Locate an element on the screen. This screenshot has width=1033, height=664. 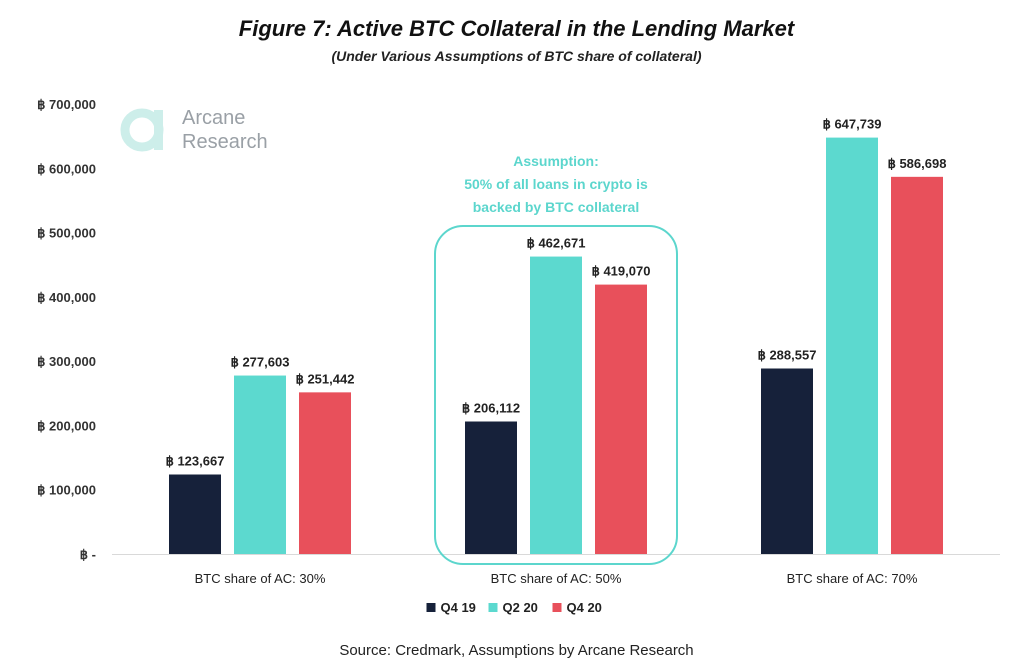
y-tick-label: ฿ 500,000 is located at coordinates (66, 233).